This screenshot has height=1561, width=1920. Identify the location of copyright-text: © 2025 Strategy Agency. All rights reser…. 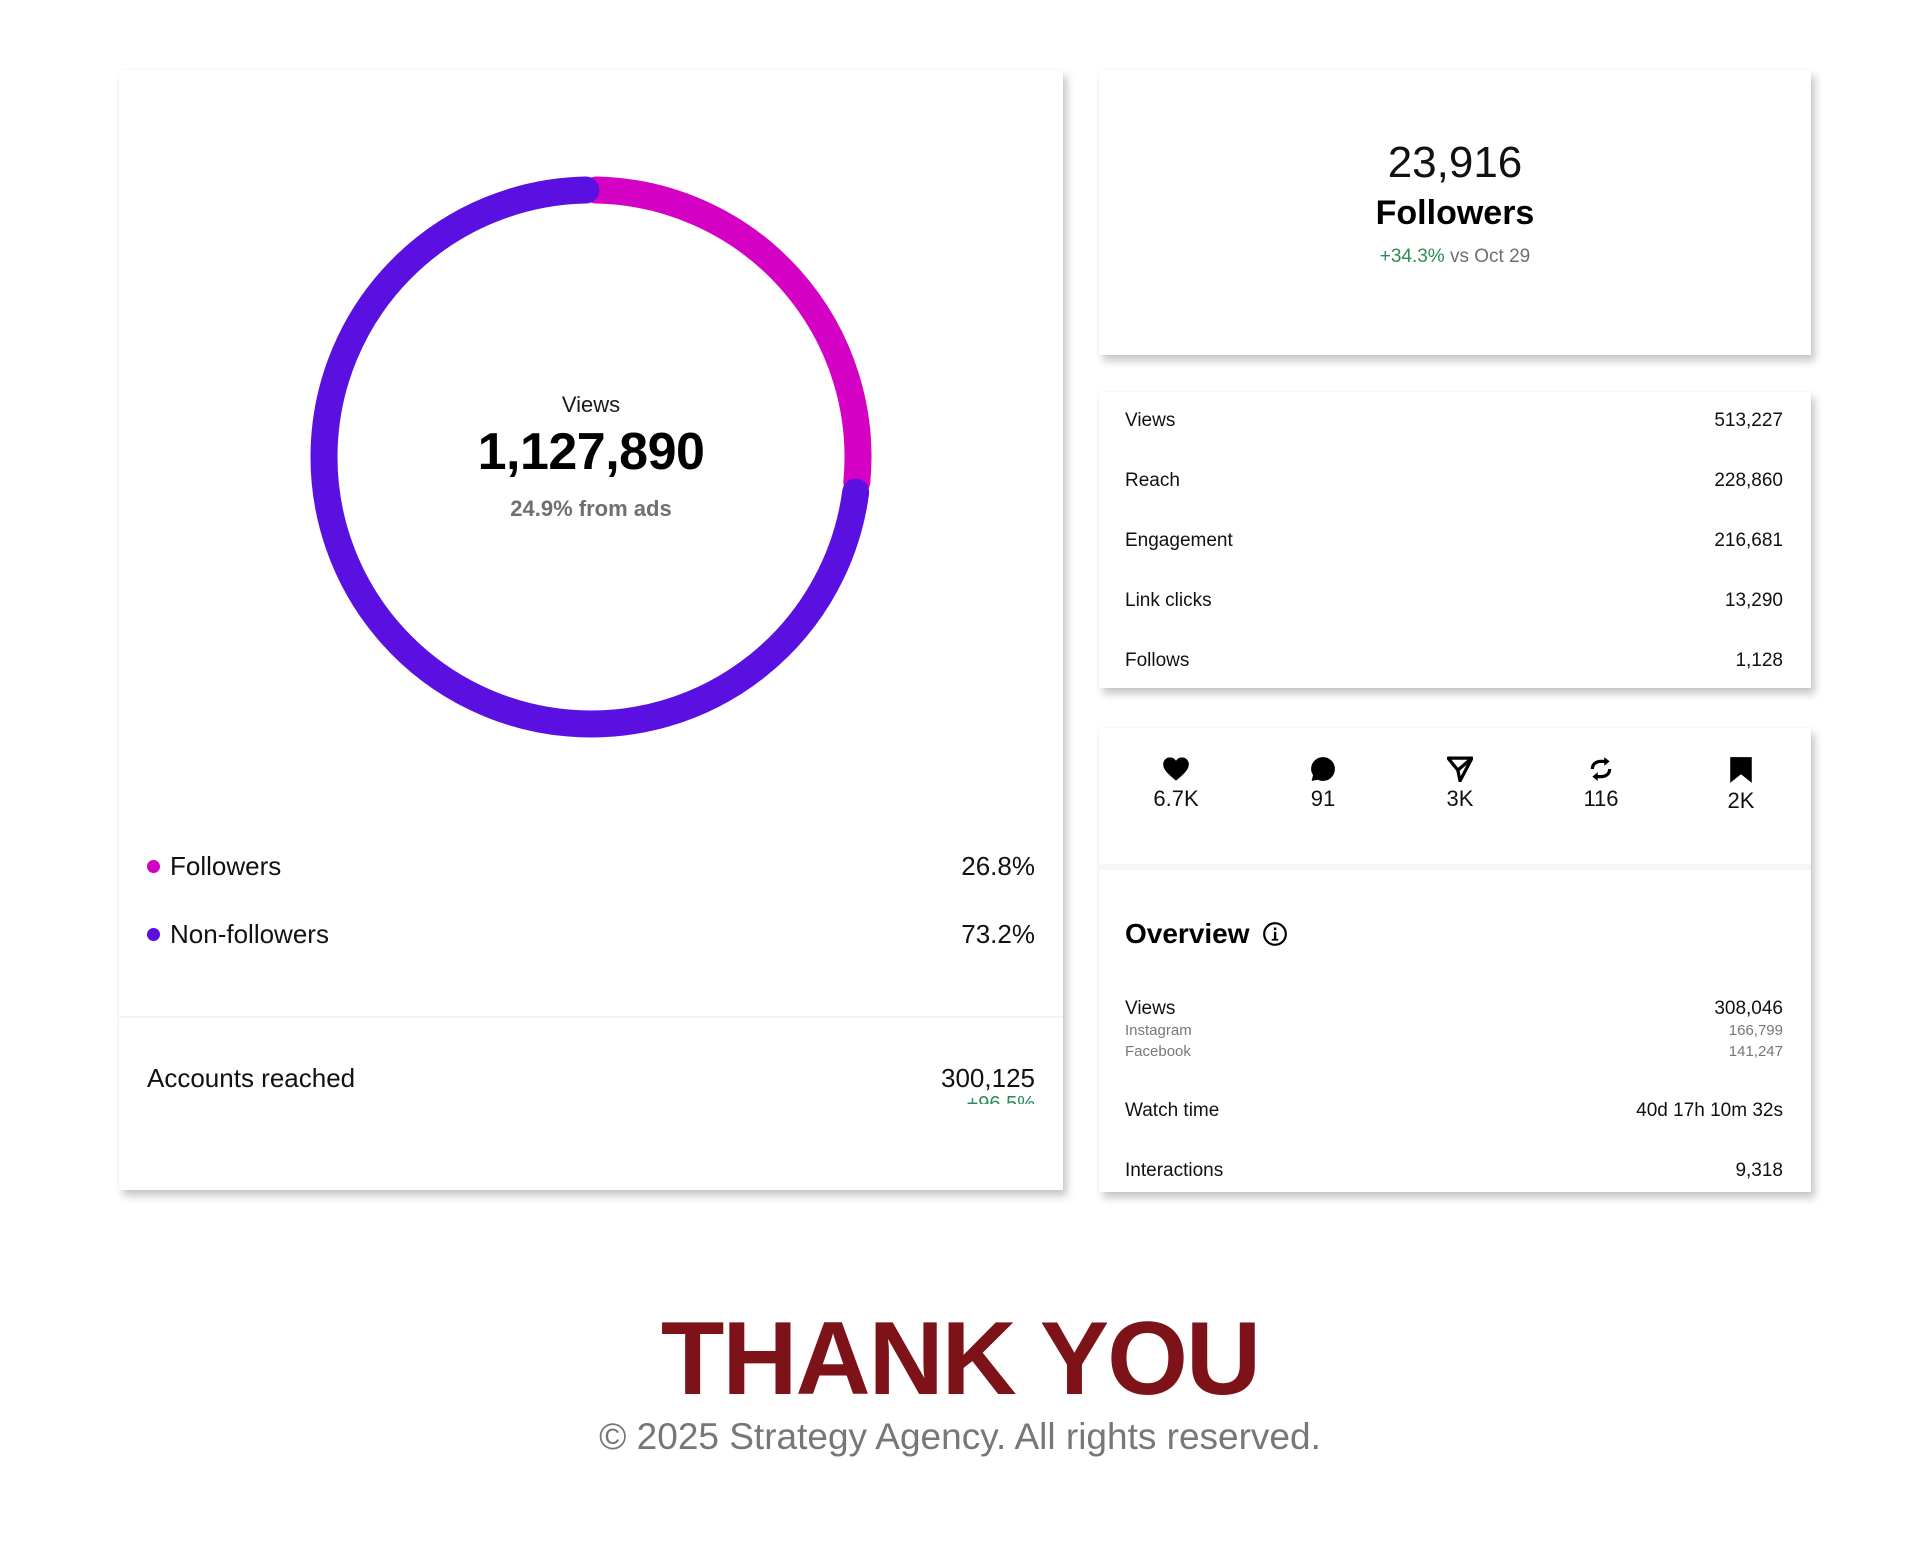
(960, 1436).